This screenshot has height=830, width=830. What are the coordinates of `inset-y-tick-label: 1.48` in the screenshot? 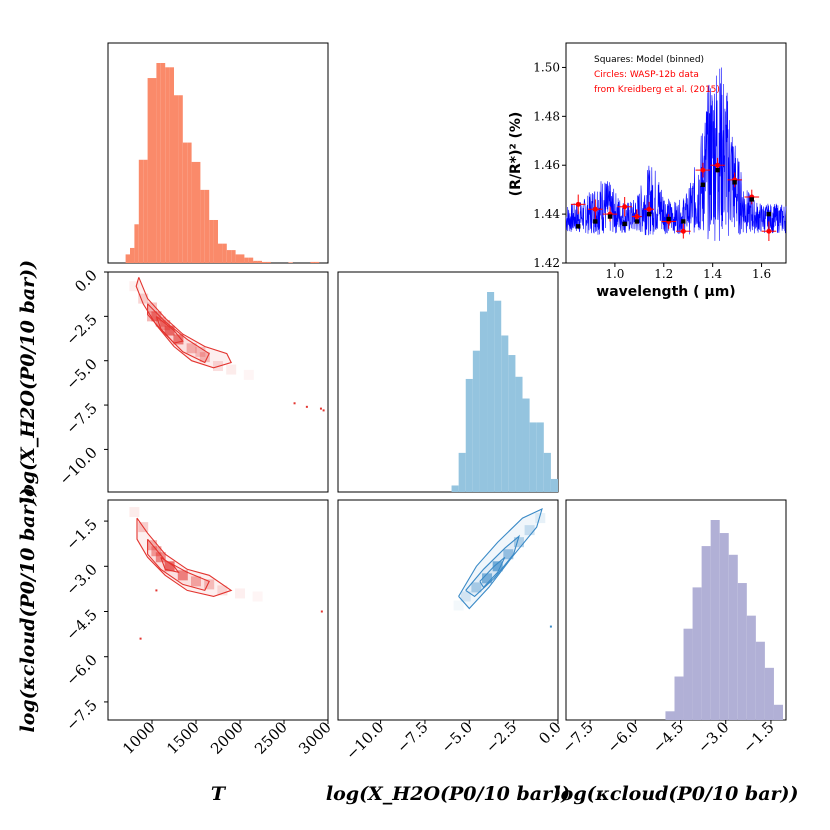 It's located at (546, 116).